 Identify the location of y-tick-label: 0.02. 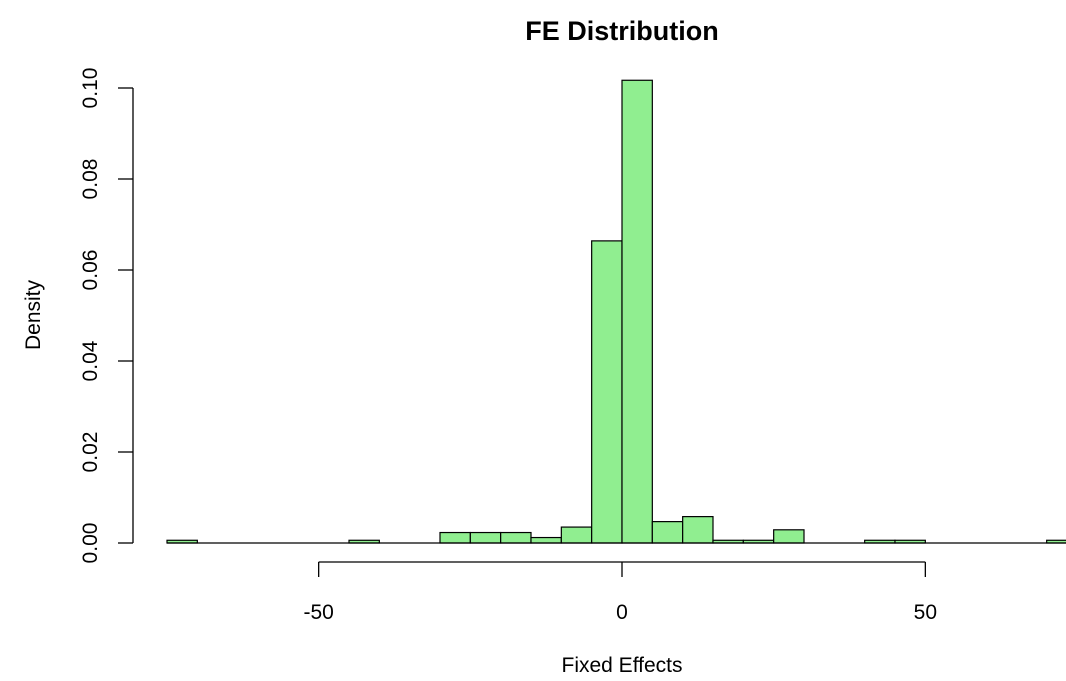
(90, 452).